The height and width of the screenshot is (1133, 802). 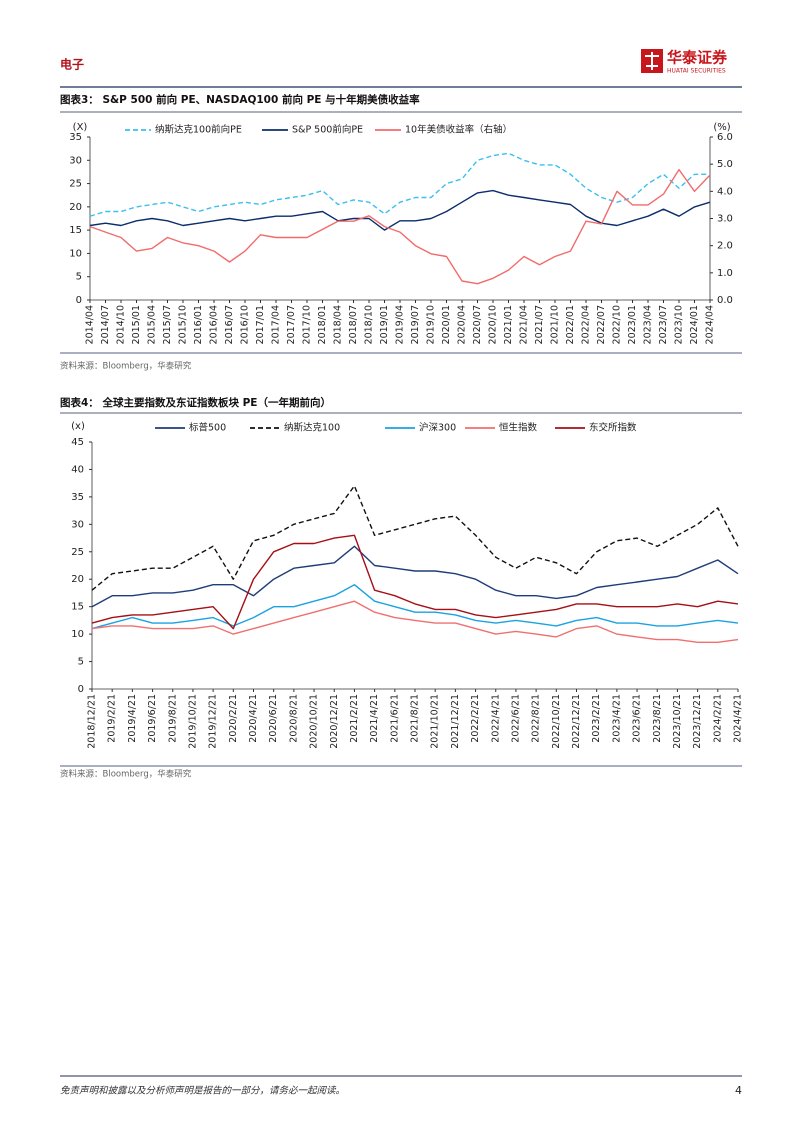 I want to click on x-tick-label: 2017/04, so click(x=276, y=324).